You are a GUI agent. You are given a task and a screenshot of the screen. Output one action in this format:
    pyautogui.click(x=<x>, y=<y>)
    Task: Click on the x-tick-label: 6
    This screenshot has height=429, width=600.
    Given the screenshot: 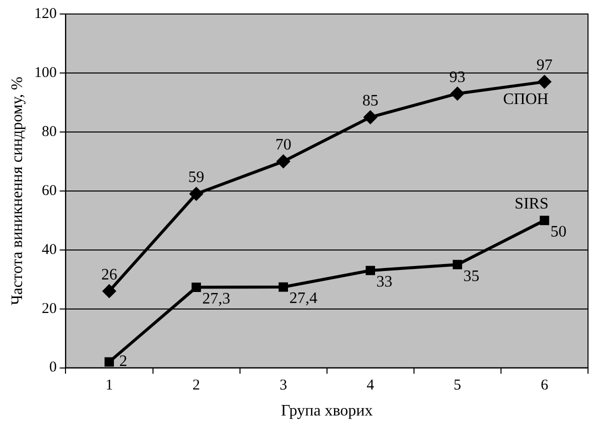 What is the action you would take?
    pyautogui.click(x=544, y=386)
    